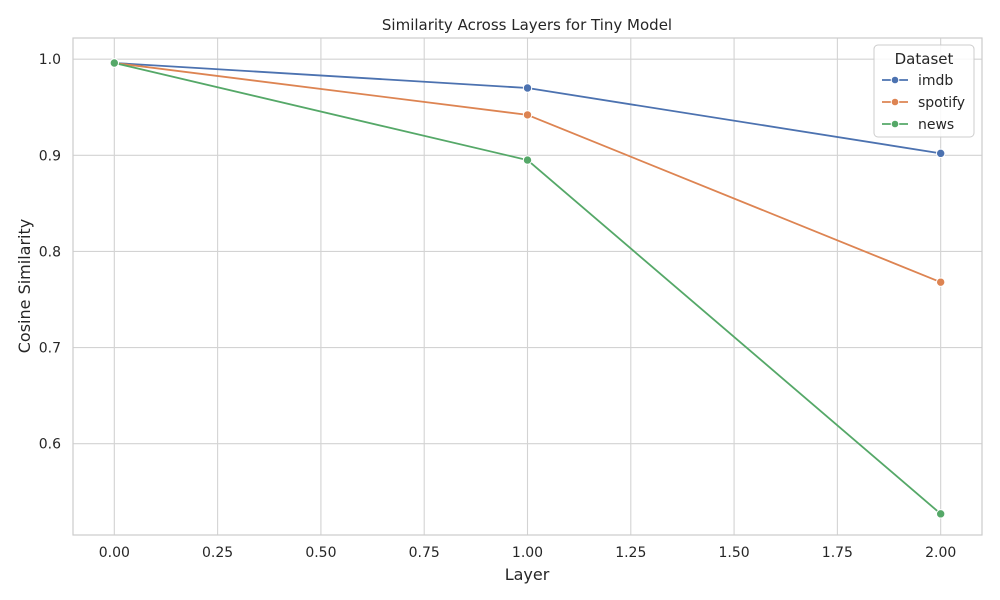 This screenshot has width=1000, height=600. What do you see at coordinates (527, 553) in the screenshot?
I see `x-tick-label: 1.00` at bounding box center [527, 553].